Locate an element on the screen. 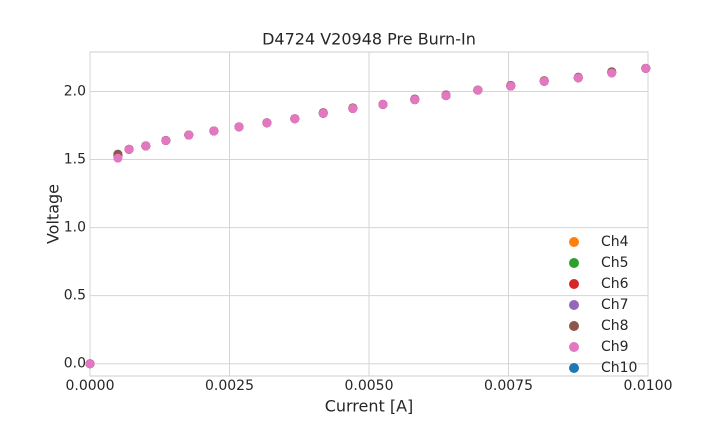  legend-label: Ch4 is located at coordinates (615, 242).